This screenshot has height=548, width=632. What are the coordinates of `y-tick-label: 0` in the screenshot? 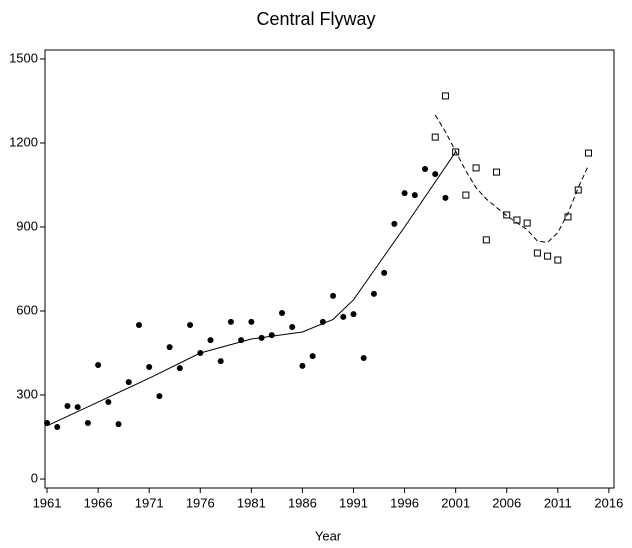 It's located at (34, 477).